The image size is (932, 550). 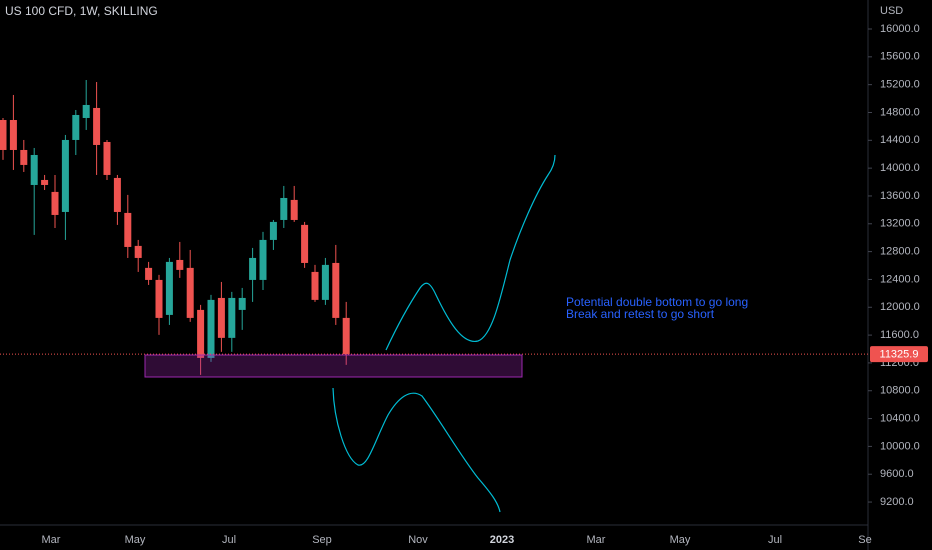 I want to click on y-tick-label: 14800.0, so click(x=900, y=112).